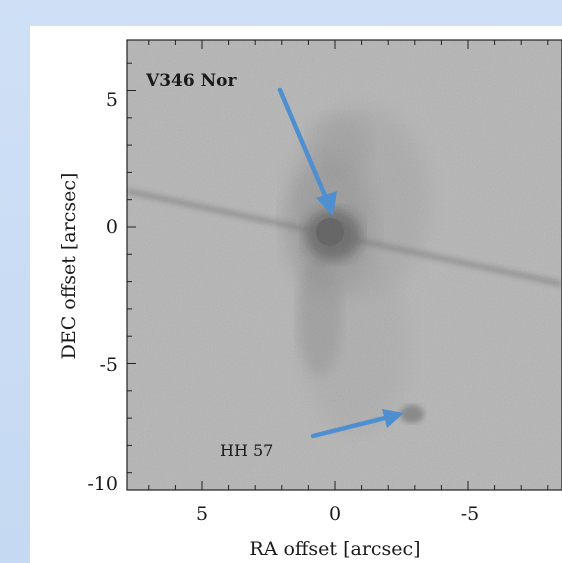 Image resolution: width=562 pixels, height=563 pixels. I want to click on arrow-to-star, so click(307, 151).